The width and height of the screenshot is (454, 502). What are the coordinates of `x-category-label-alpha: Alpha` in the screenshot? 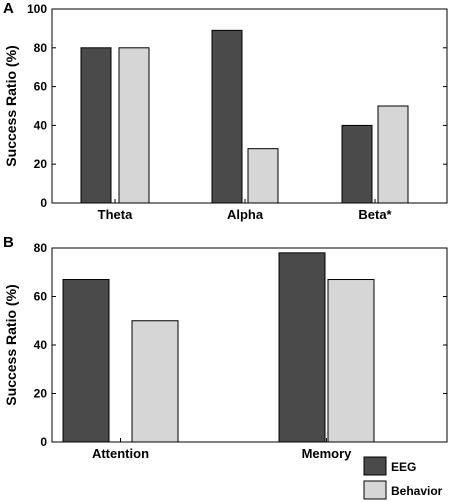 It's located at (245, 214).